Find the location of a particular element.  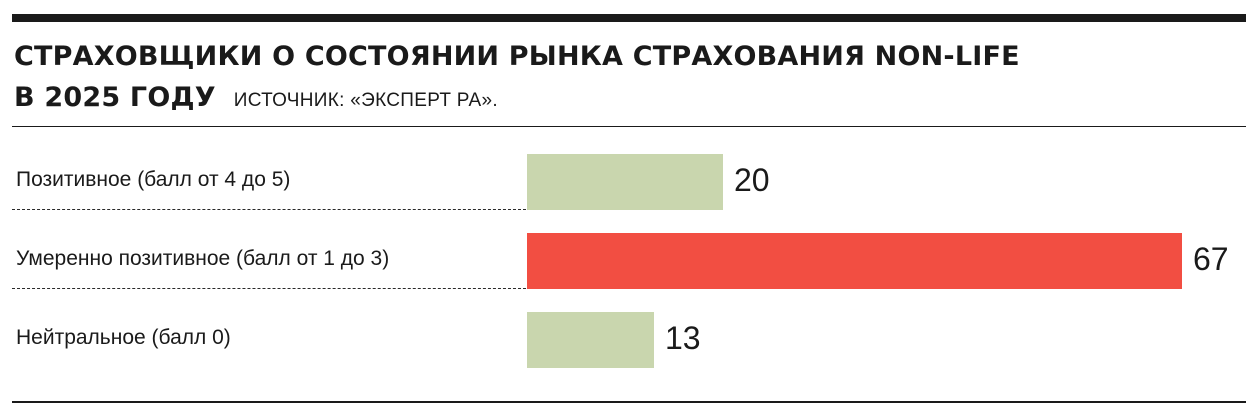

value-label: 67 is located at coordinates (1211, 258).